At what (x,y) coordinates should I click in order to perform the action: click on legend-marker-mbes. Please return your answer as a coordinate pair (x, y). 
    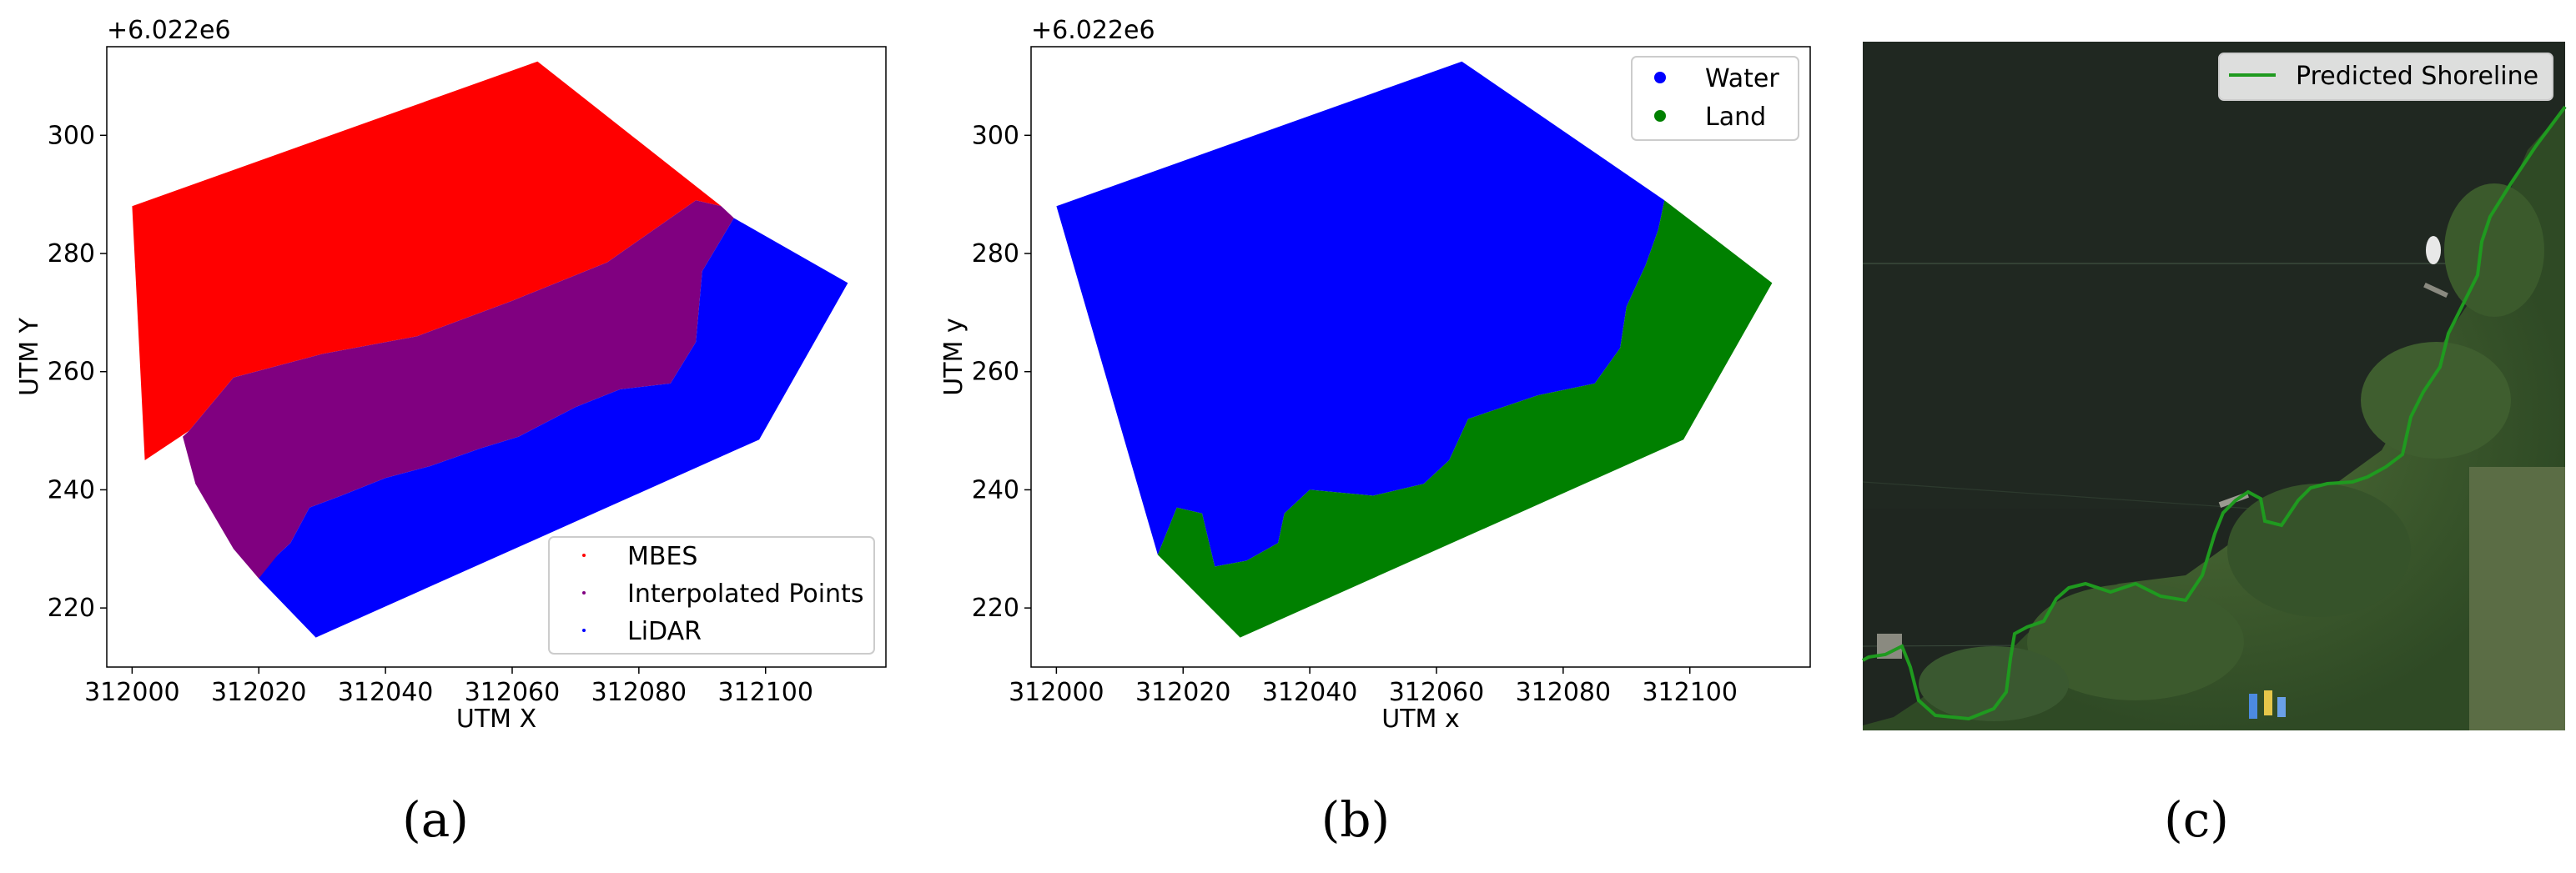
    Looking at the image, I should click on (584, 555).